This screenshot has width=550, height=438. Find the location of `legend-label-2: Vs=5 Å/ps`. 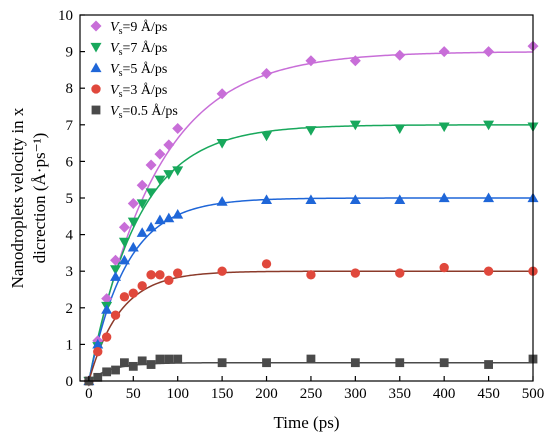

legend-label-2: Vs=5 Å/ps is located at coordinates (138, 70).